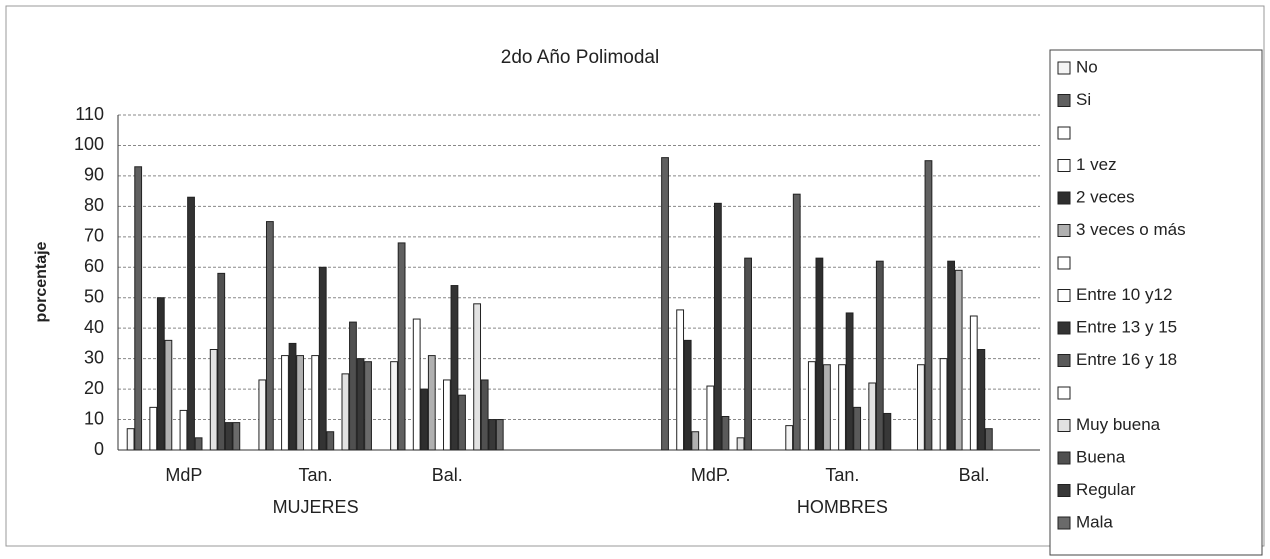  I want to click on y-tick-label: 0, so click(99, 449).